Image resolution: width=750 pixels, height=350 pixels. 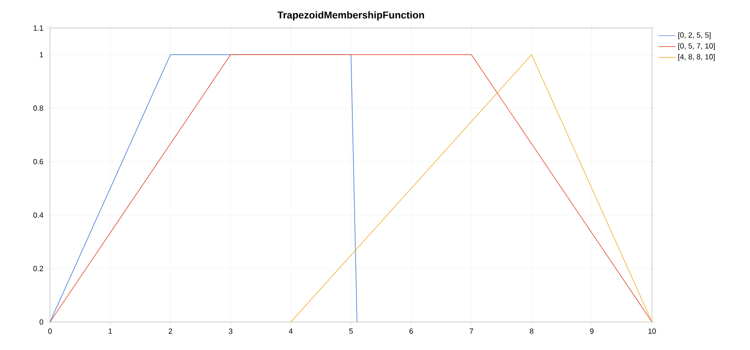 I want to click on chart-title: TrapezoidMembershipFunction, so click(x=350, y=15).